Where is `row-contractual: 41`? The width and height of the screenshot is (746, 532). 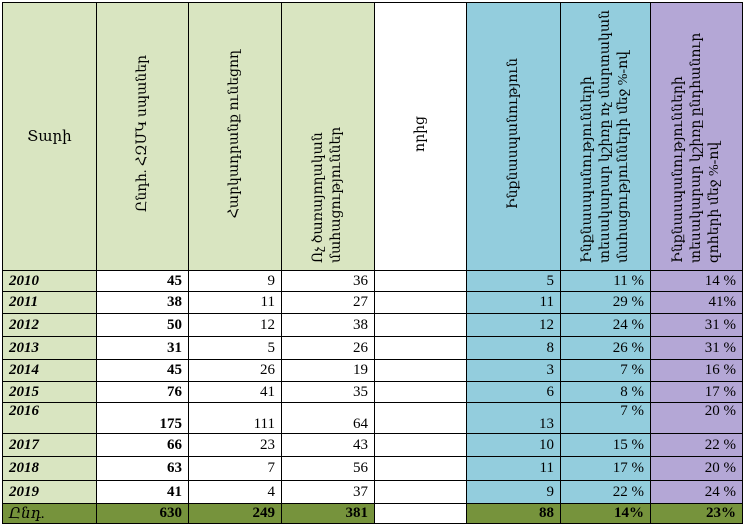
row-contractual: 41 is located at coordinates (235, 392).